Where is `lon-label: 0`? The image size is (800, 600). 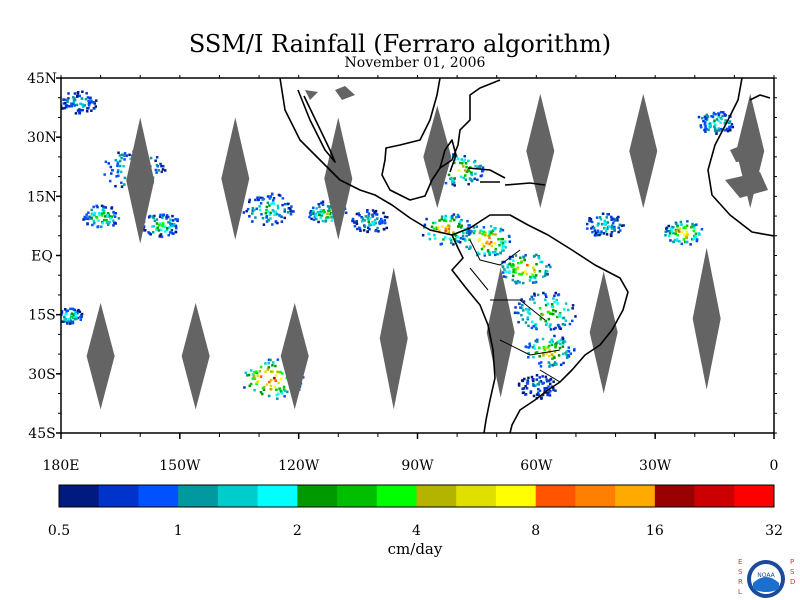
lon-label: 0 is located at coordinates (774, 466).